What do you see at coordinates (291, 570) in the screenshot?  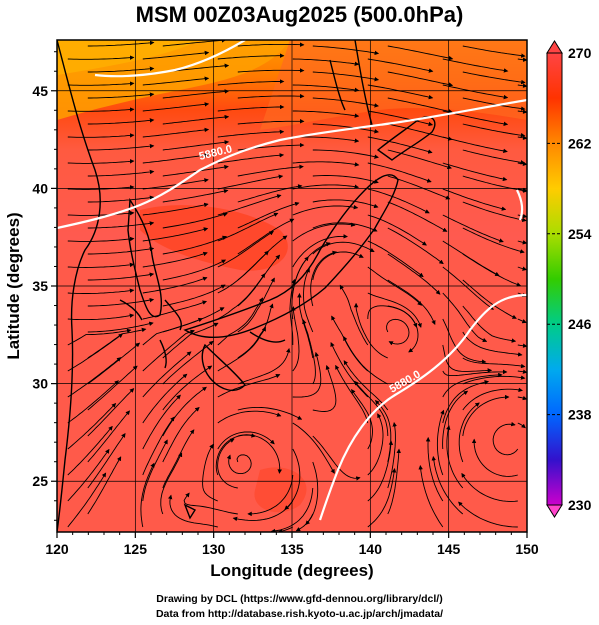 I see `x-axis-title: Longitude (degrees)` at bounding box center [291, 570].